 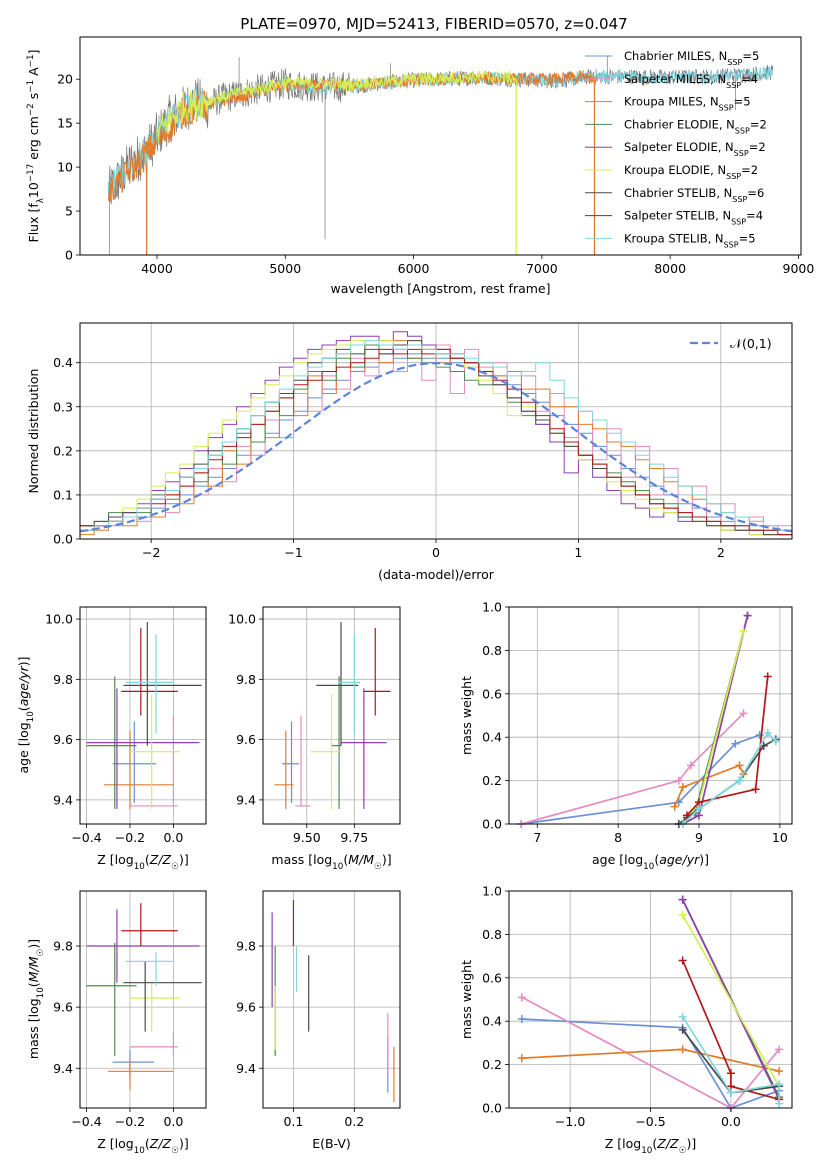 What do you see at coordinates (63, 679) in the screenshot?
I see `y-tick-label: 9.8` at bounding box center [63, 679].